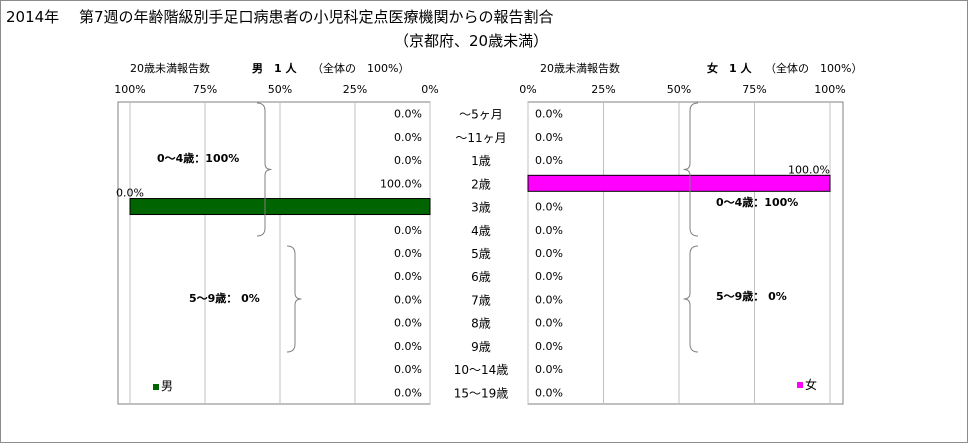 The width and height of the screenshot is (968, 443). What do you see at coordinates (800, 385) in the screenshot?
I see `female-legend-swatch` at bounding box center [800, 385].